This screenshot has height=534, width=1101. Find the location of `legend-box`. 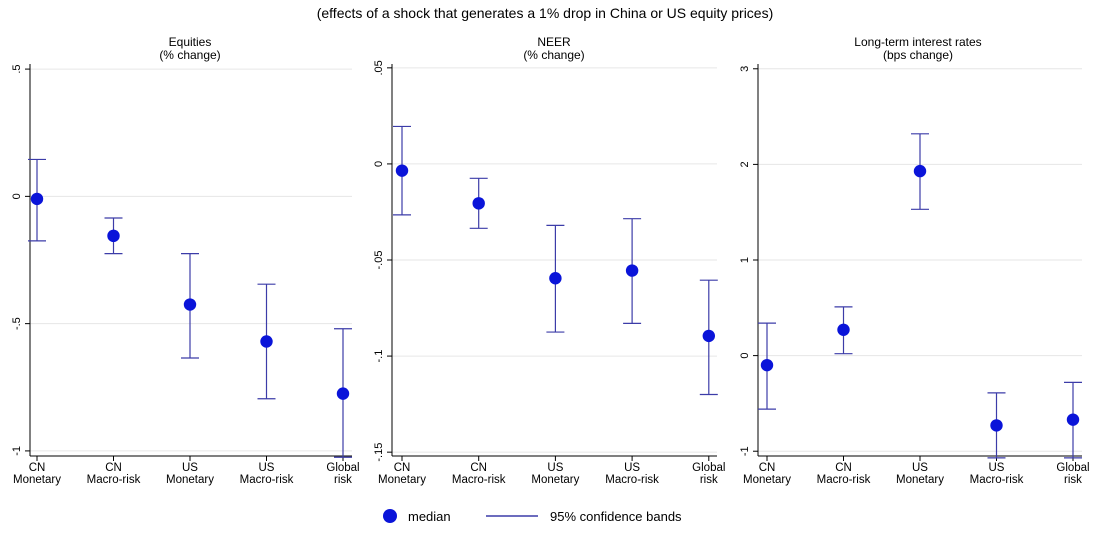

legend-box is located at coordinates (550, 516).